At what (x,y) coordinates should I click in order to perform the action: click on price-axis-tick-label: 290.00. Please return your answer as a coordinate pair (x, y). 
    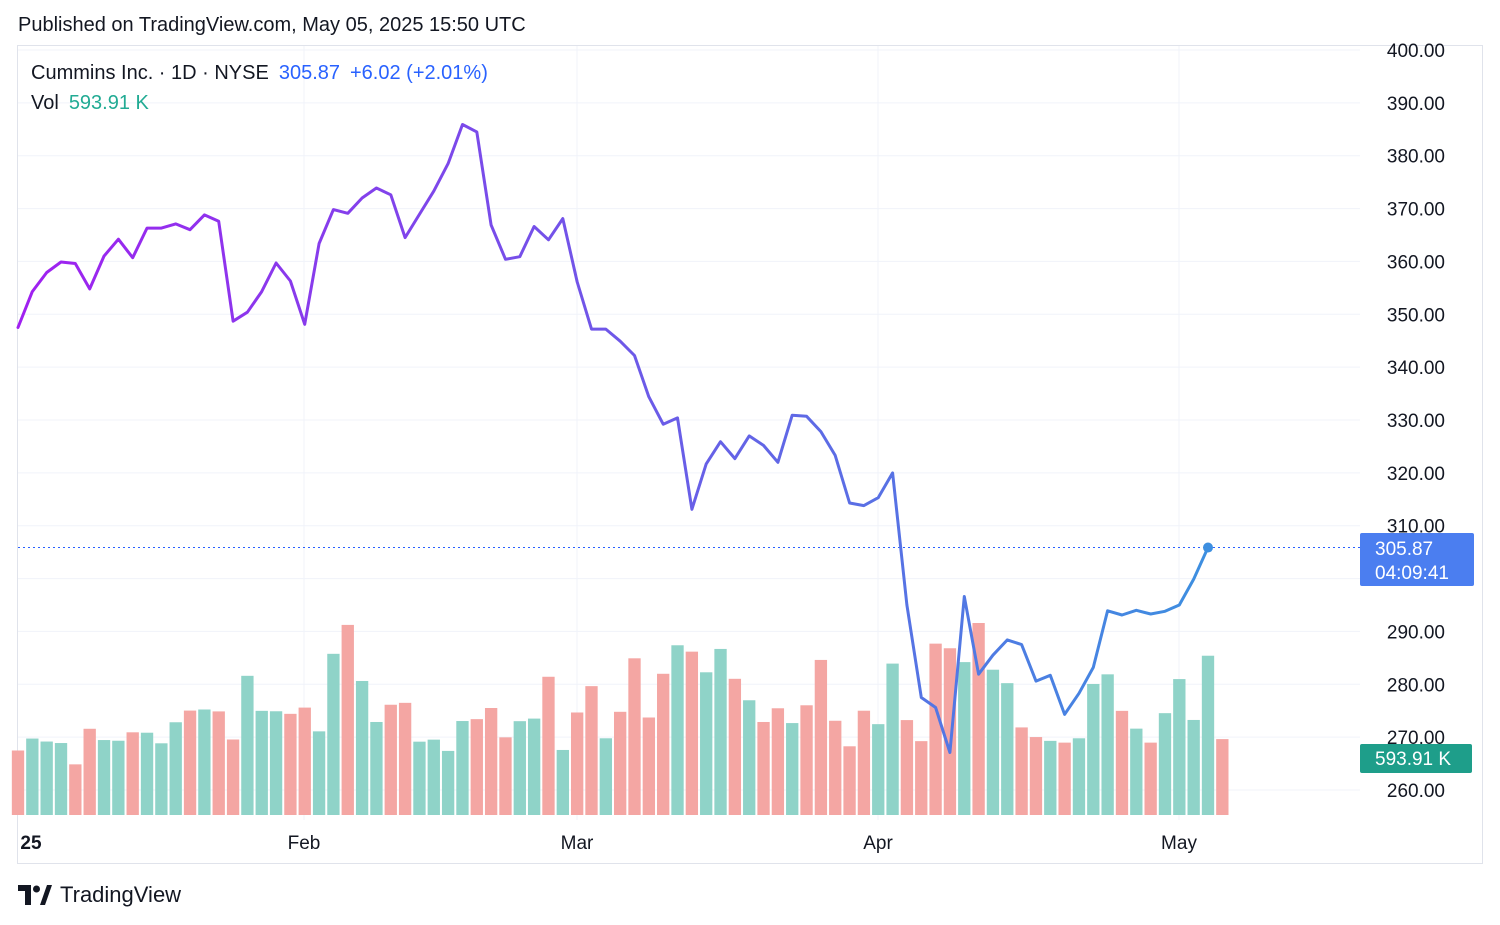
    Looking at the image, I should click on (1416, 632).